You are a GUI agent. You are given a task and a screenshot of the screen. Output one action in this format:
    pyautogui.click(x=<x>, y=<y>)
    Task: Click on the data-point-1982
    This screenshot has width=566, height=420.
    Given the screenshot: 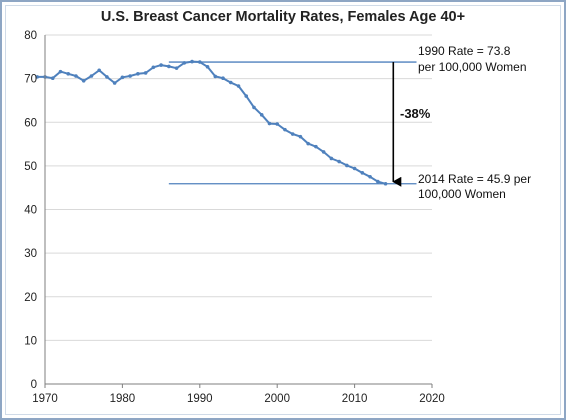 What is the action you would take?
    pyautogui.click(x=138, y=74)
    